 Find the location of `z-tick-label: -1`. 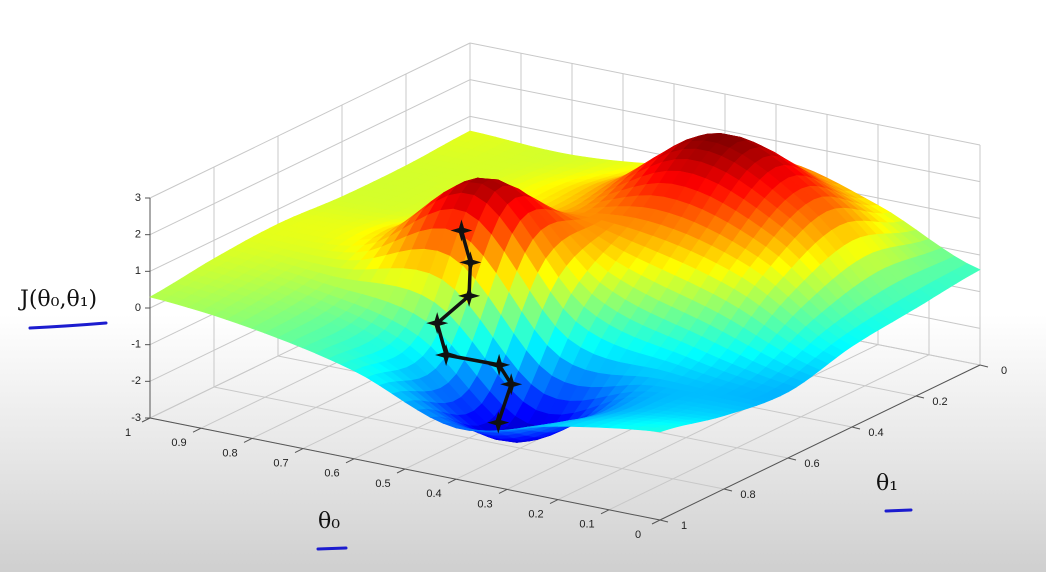

z-tick-label: -1 is located at coordinates (136, 345).